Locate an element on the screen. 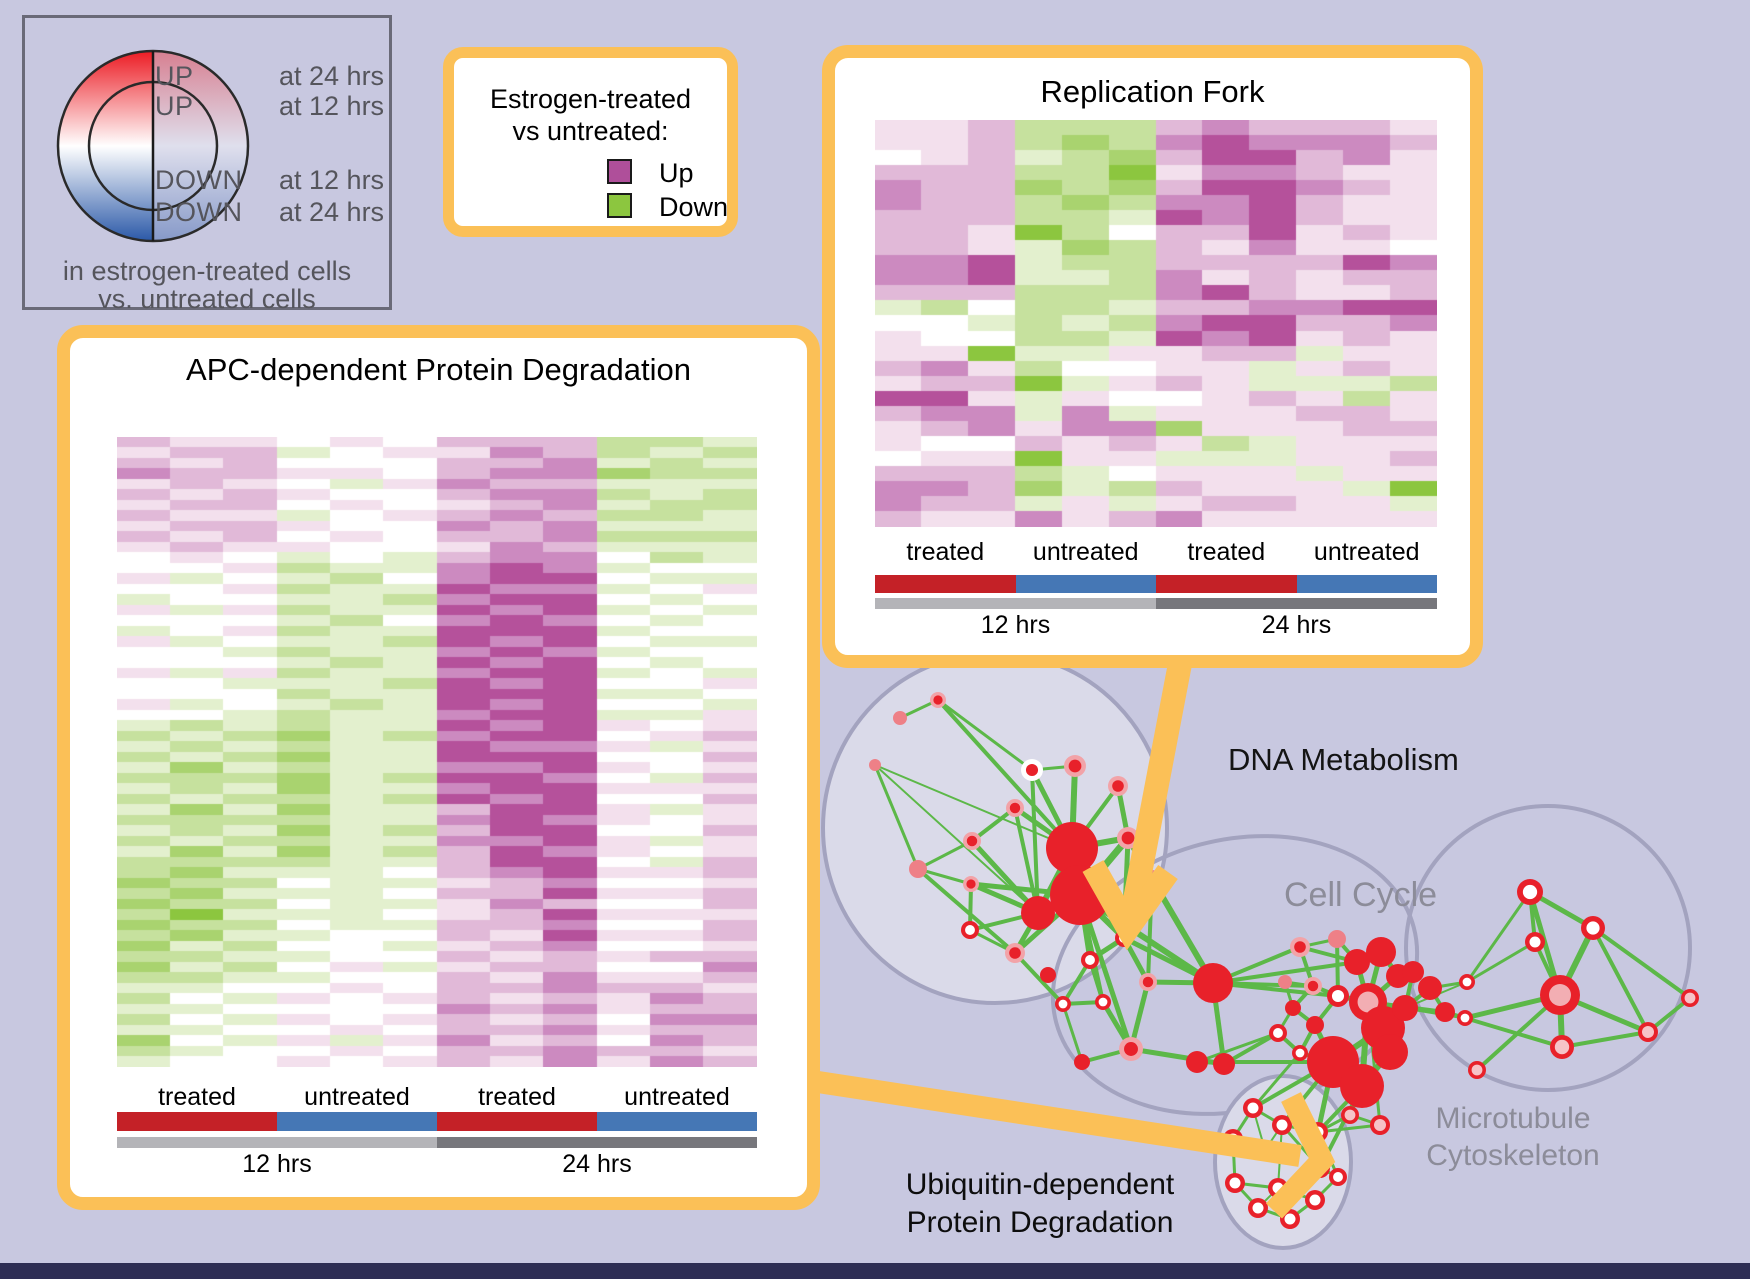  ring-legend-time-12b: at 12 hrs is located at coordinates (332, 180).